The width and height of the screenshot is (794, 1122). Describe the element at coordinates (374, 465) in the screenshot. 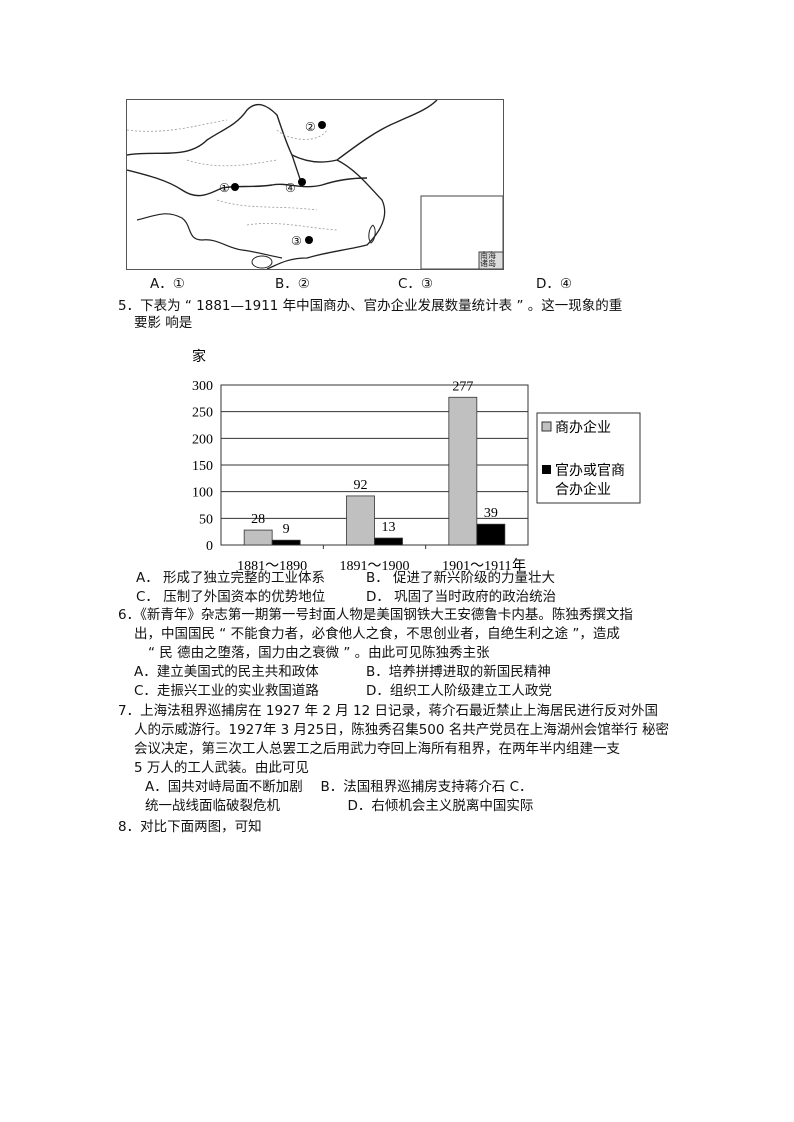

I see `plot-area` at that location.